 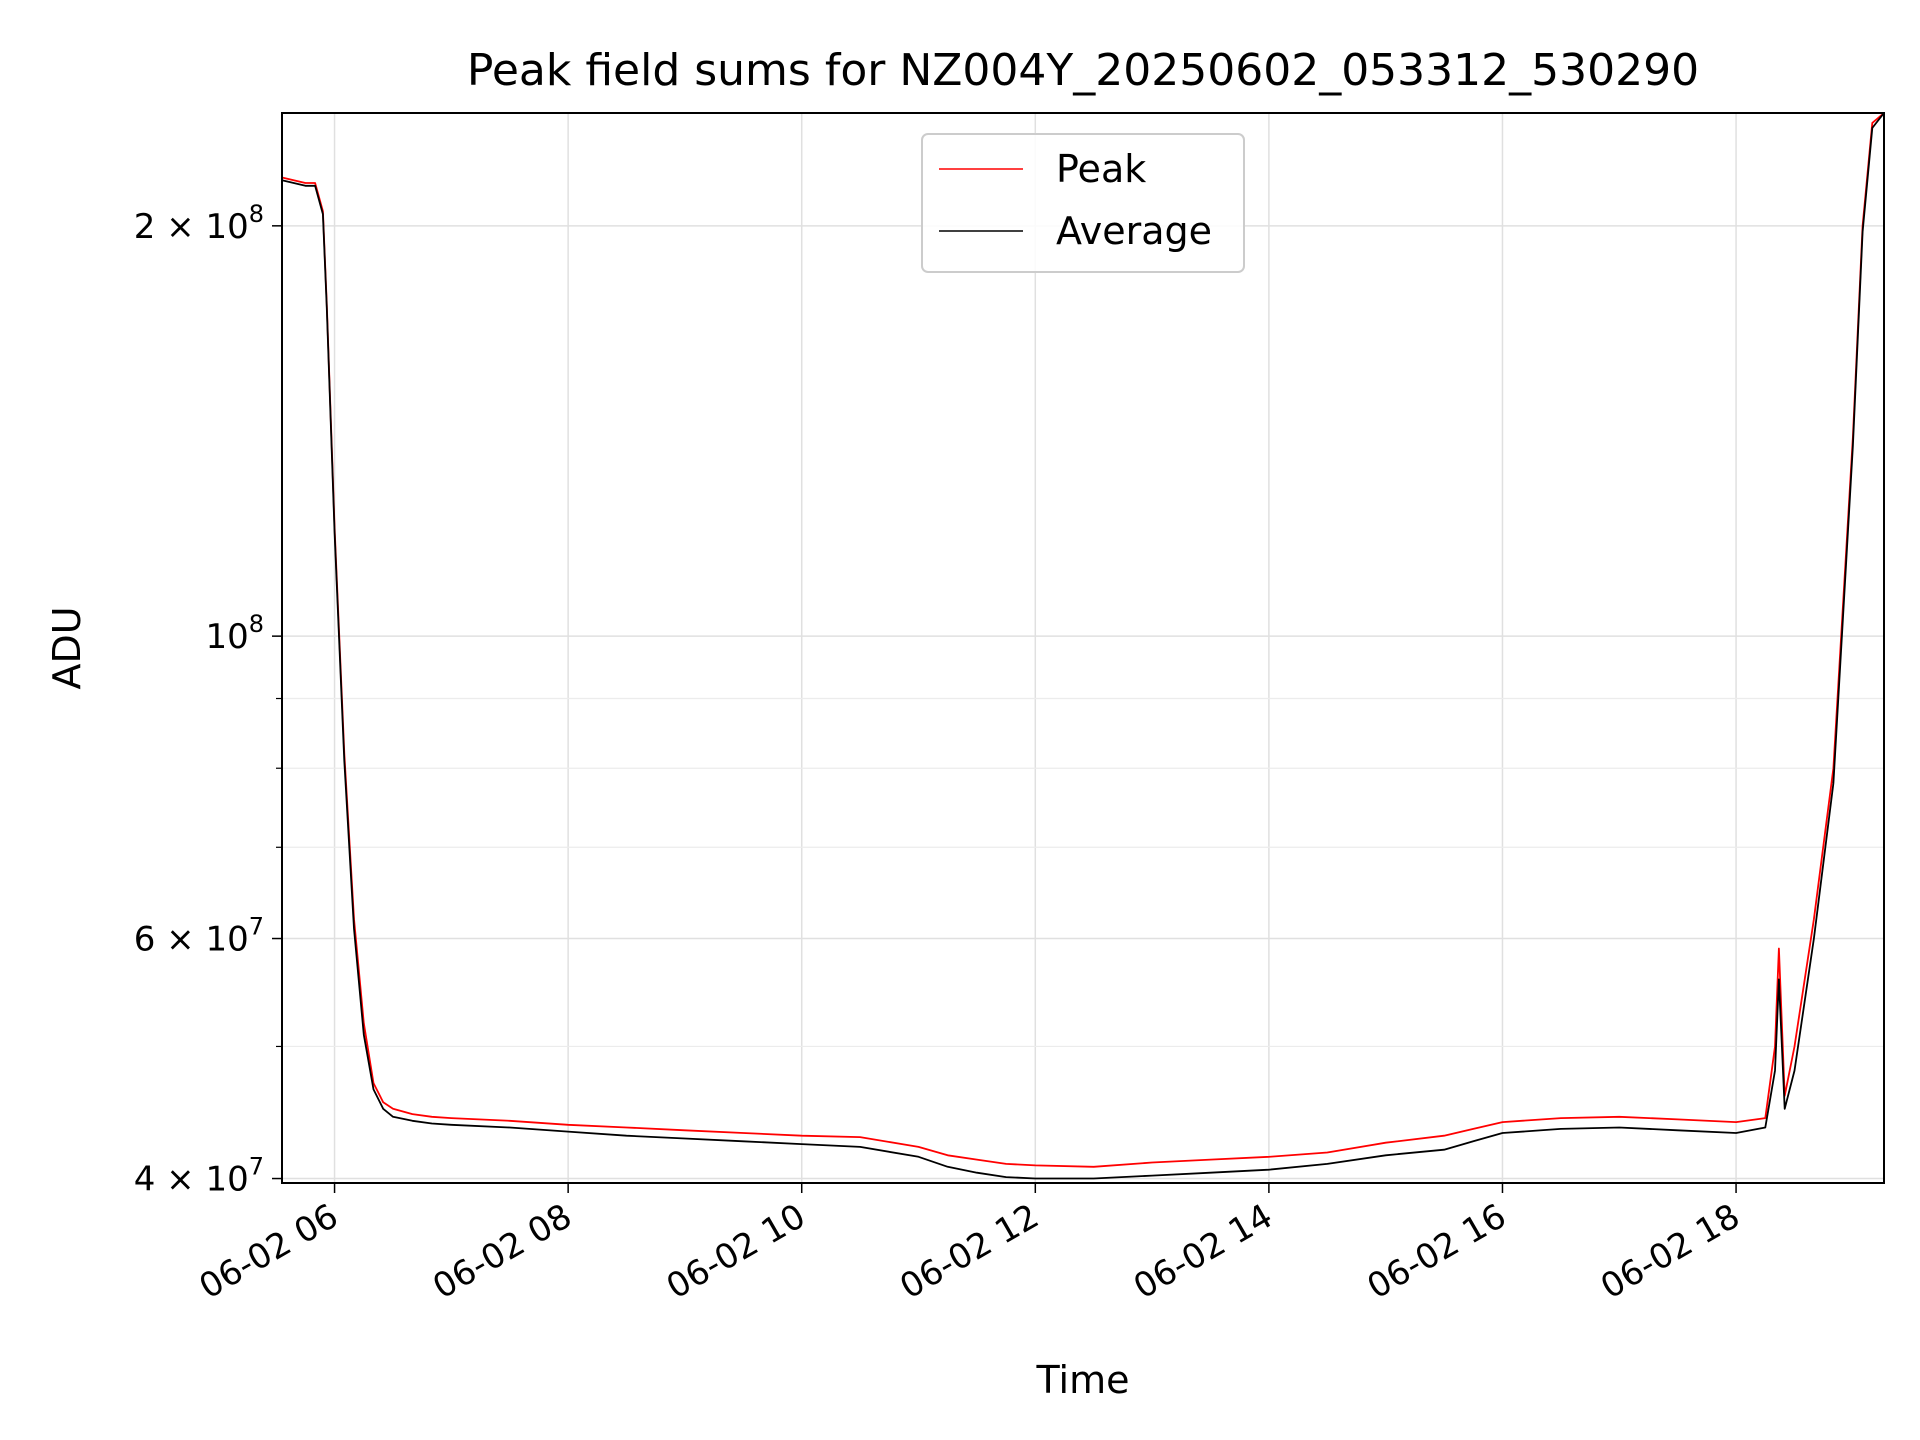 What do you see at coordinates (1101, 169) in the screenshot?
I see `legend-label-peak: Peak` at bounding box center [1101, 169].